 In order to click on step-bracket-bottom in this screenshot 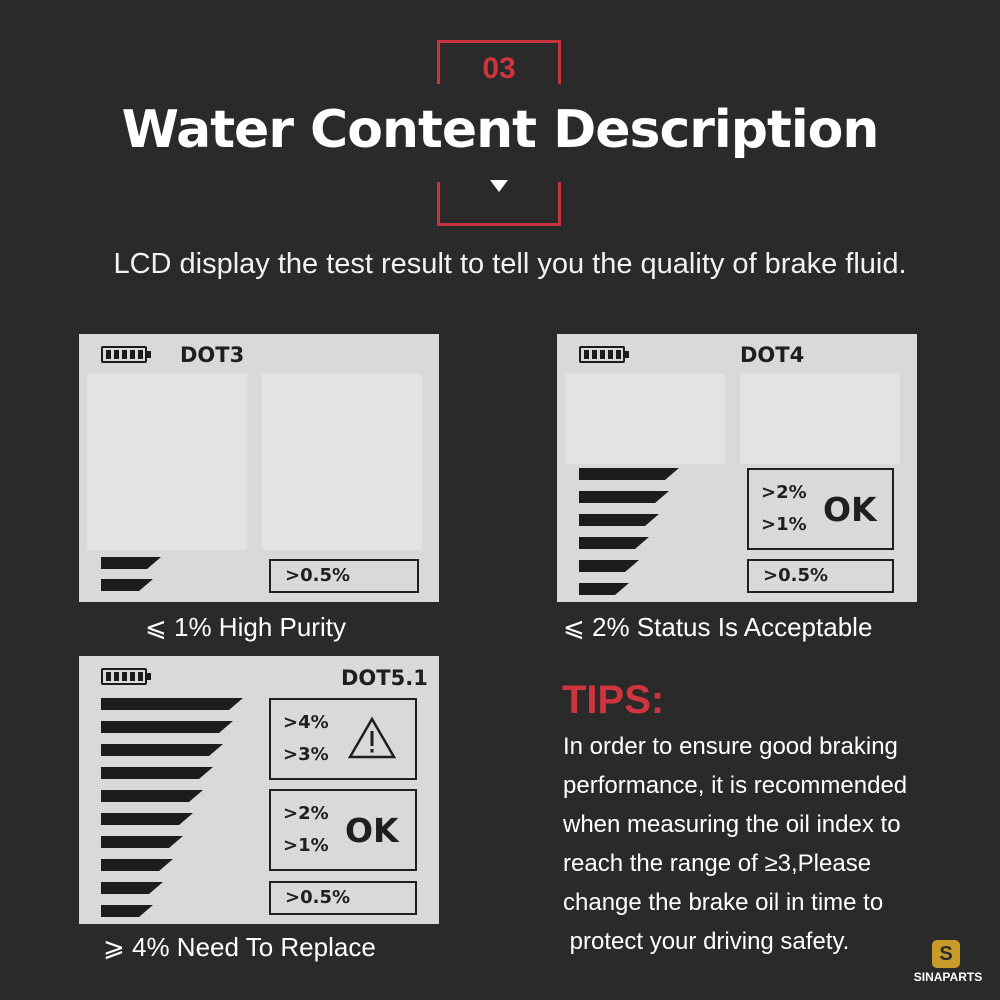, I will do `click(499, 204)`.